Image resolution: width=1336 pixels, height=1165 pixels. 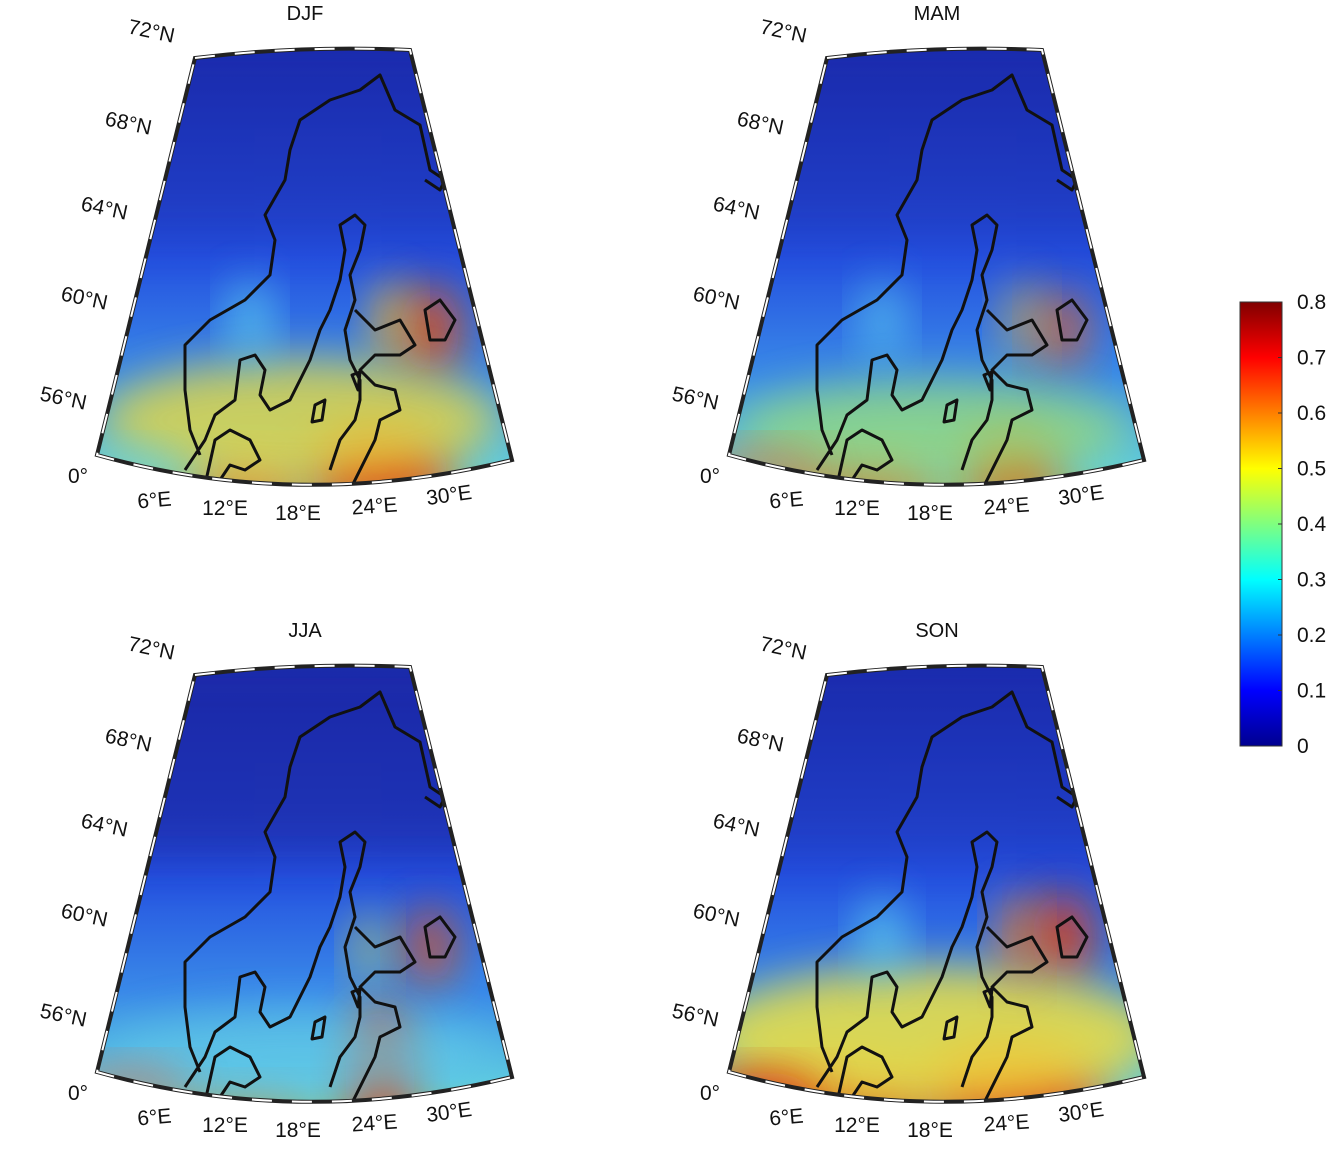 I want to click on colorbar-label: 0.1, so click(x=1311, y=691).